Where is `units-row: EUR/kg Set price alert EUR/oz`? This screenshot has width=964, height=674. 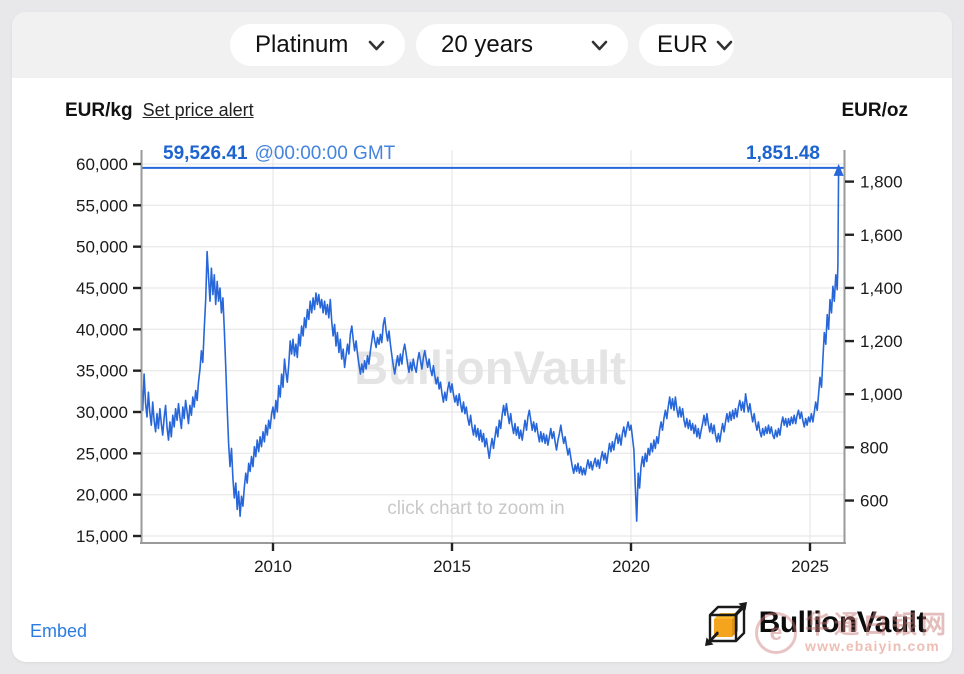 units-row: EUR/kg Set price alert EUR/oz is located at coordinates (486, 111).